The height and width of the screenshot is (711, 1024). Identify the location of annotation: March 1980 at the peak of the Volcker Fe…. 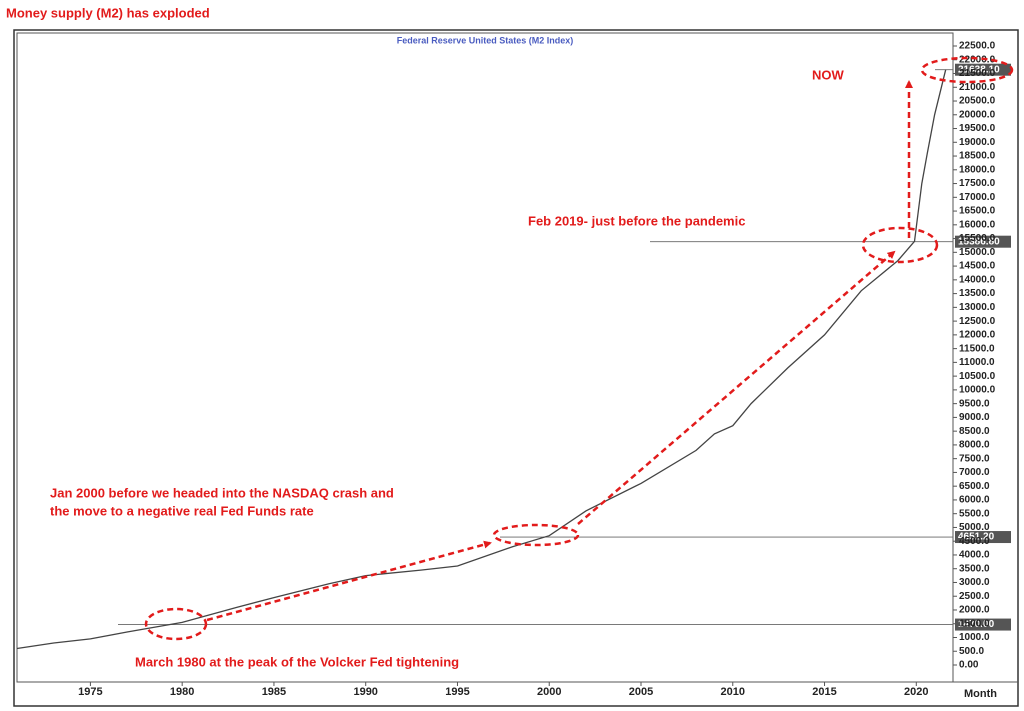
(297, 661).